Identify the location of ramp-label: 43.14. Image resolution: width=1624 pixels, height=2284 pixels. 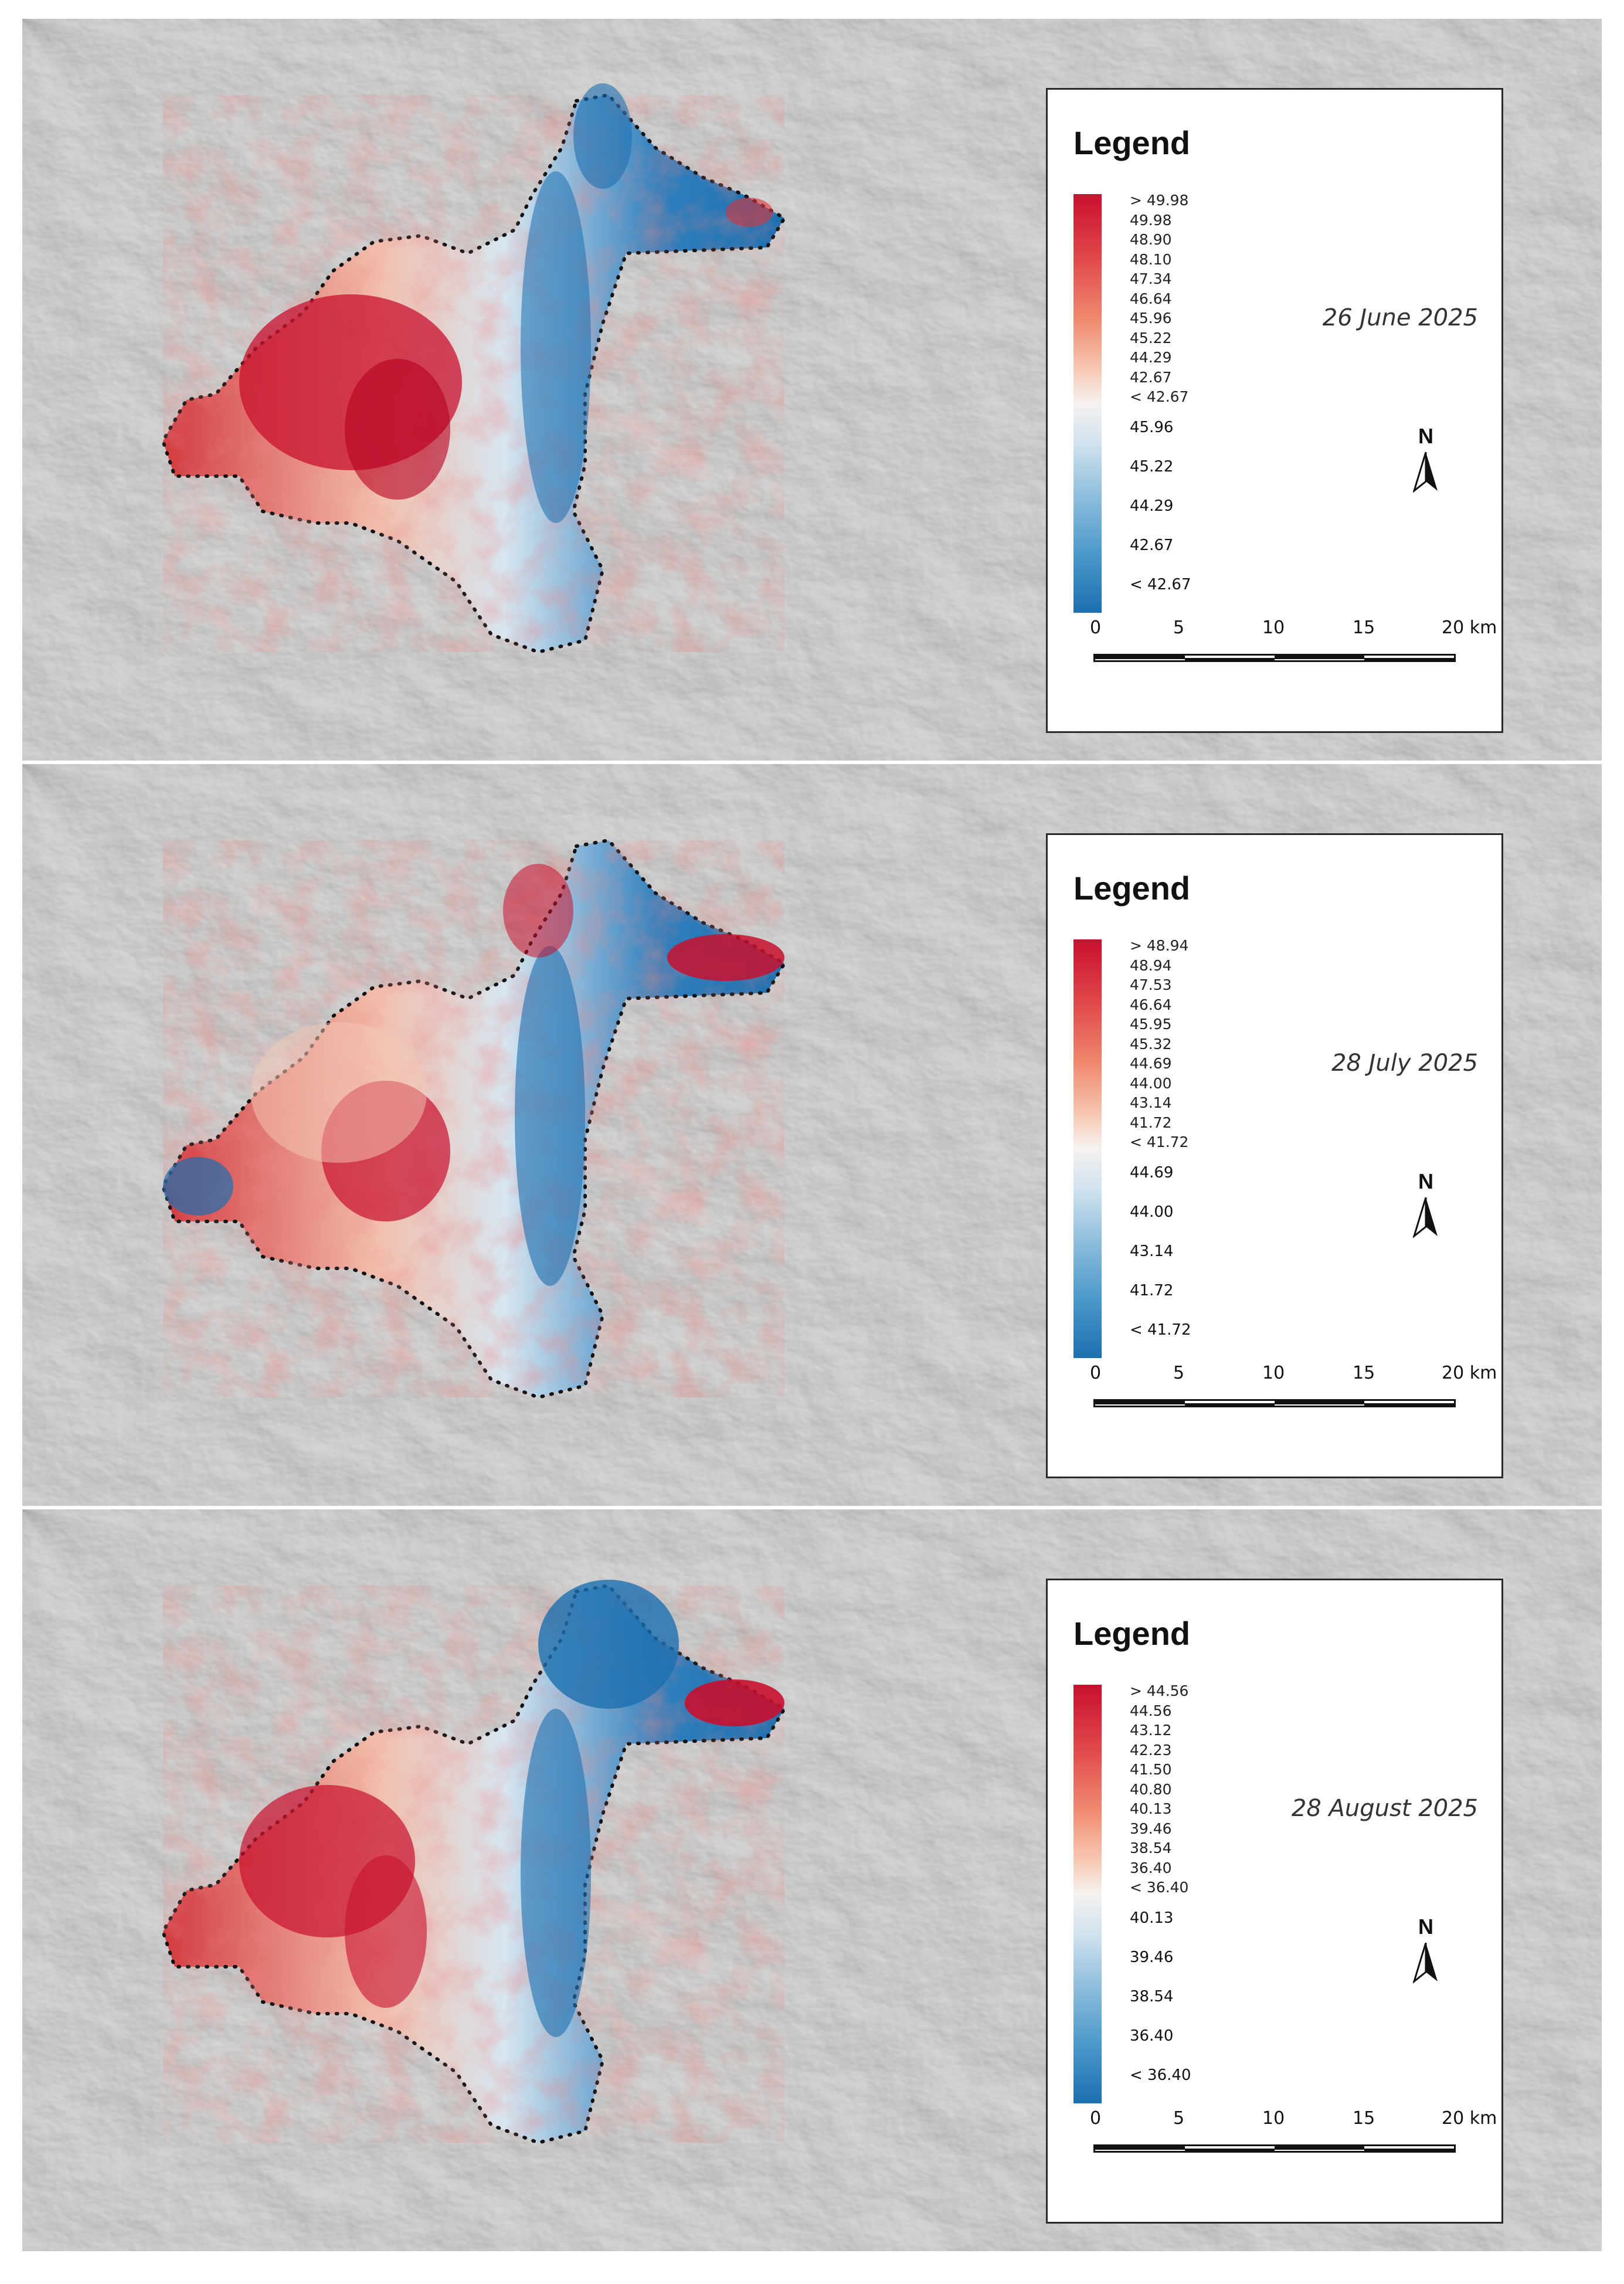
(1151, 1102).